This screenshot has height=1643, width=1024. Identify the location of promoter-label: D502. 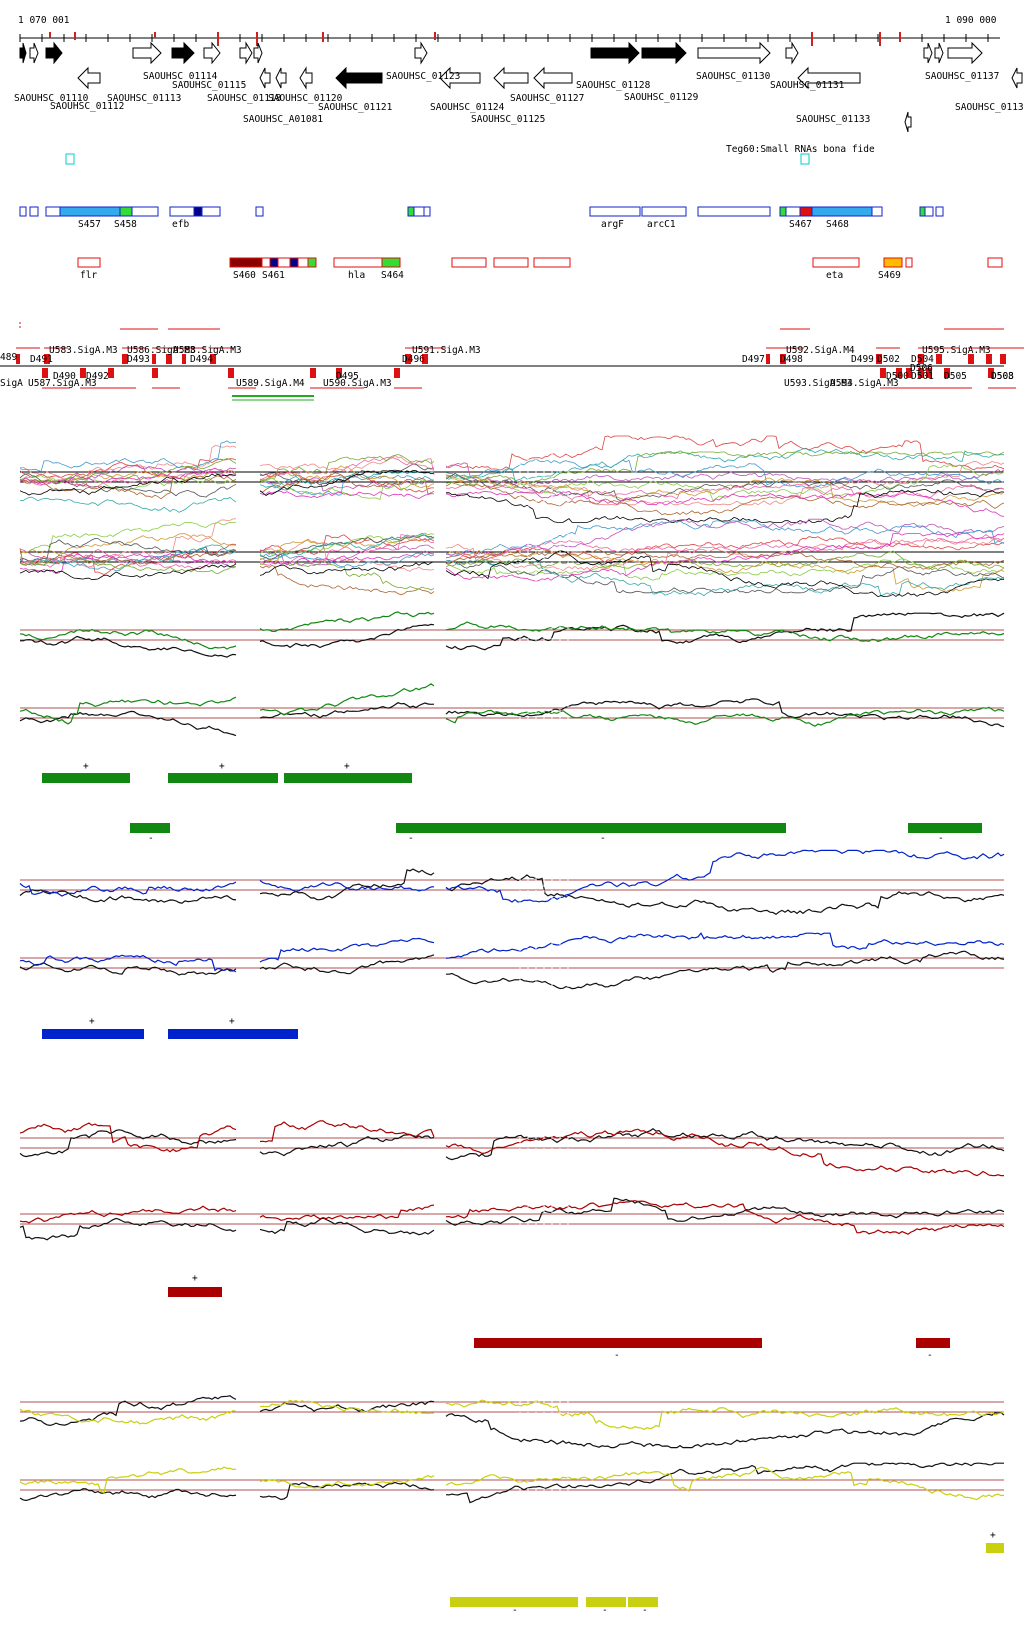
(888, 359).